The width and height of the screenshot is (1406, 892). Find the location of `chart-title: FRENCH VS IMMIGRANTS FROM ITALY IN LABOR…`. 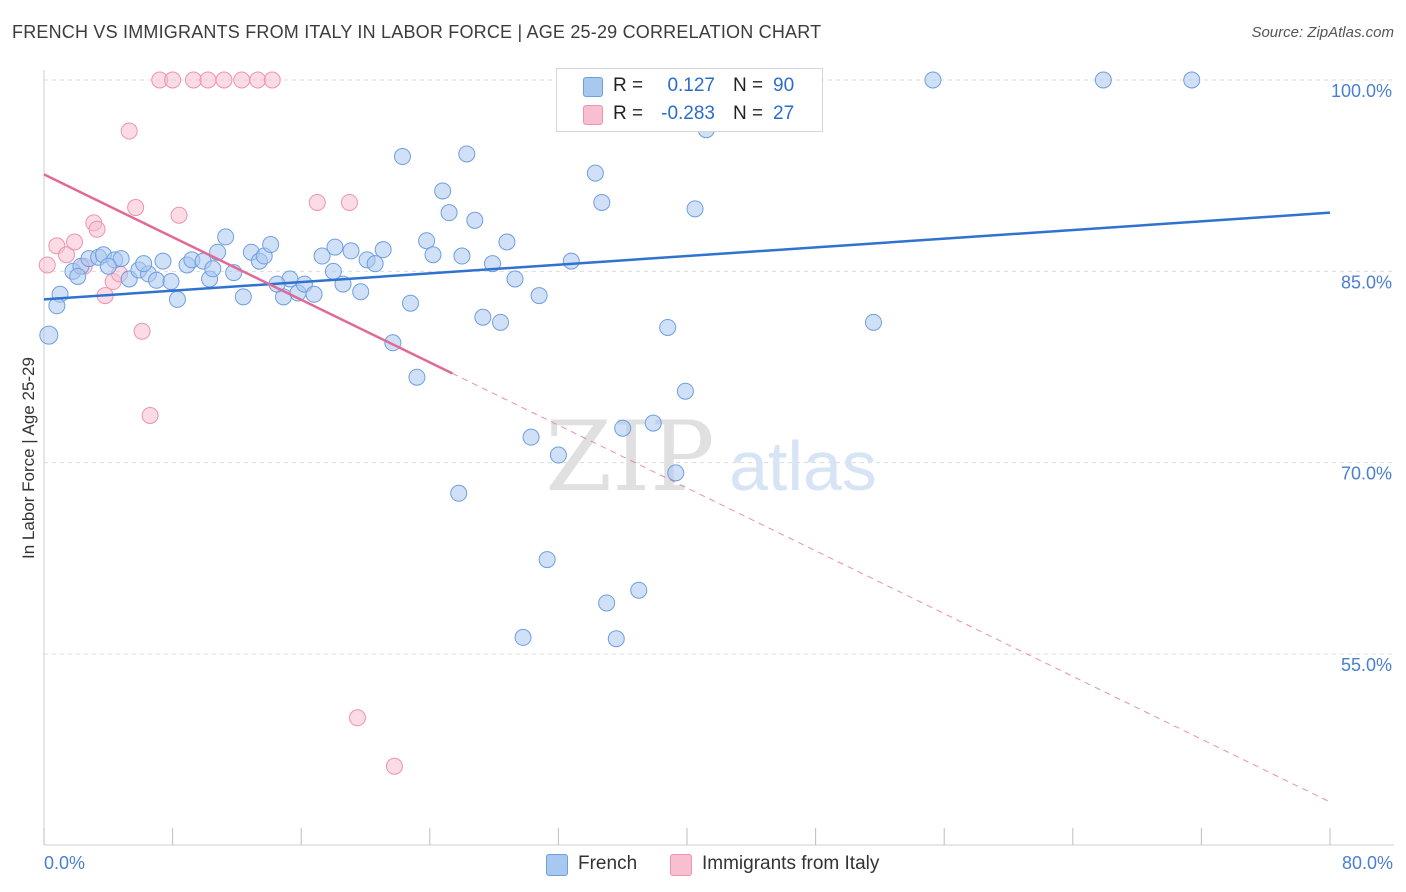

chart-title: FRENCH VS IMMIGRANTS FROM ITALY IN LABOR… is located at coordinates (417, 32).